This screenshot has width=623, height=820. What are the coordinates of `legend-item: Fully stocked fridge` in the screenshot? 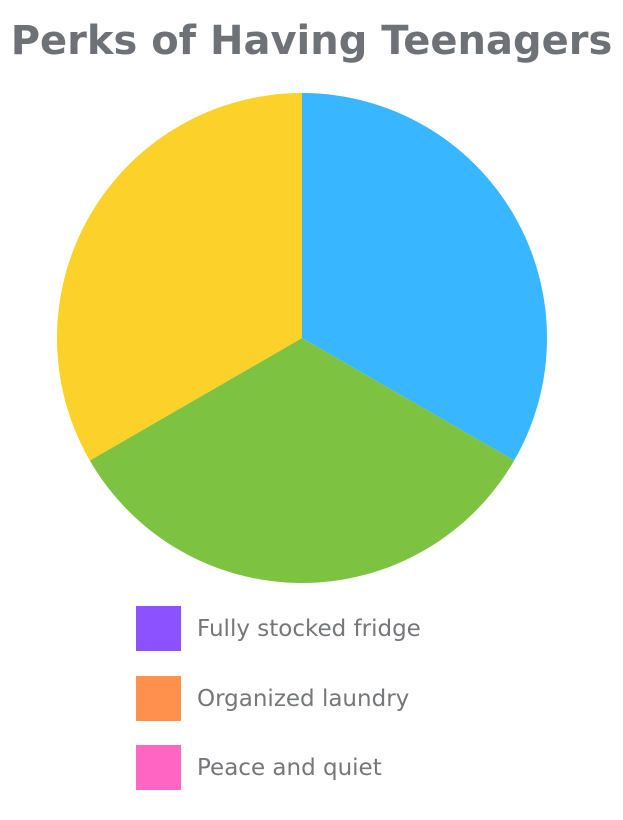 It's located at (278, 628).